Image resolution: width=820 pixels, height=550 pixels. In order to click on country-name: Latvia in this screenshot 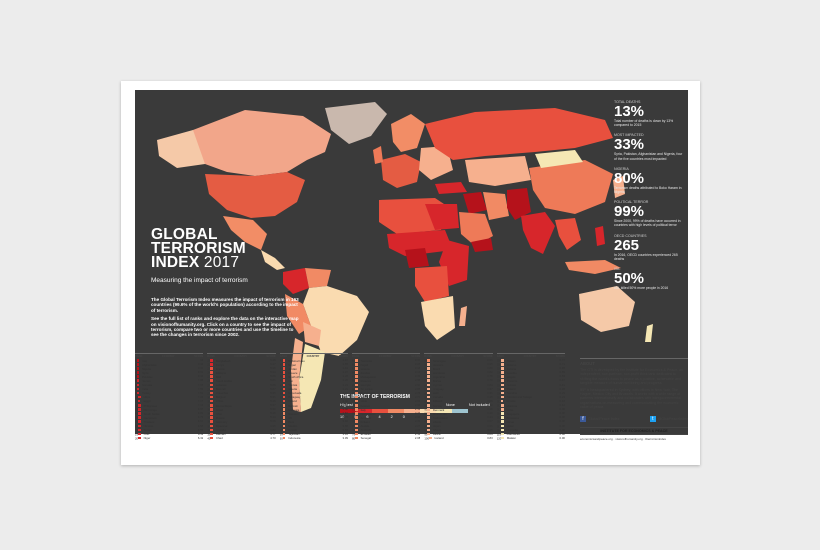, I will do `click(436, 434)`.